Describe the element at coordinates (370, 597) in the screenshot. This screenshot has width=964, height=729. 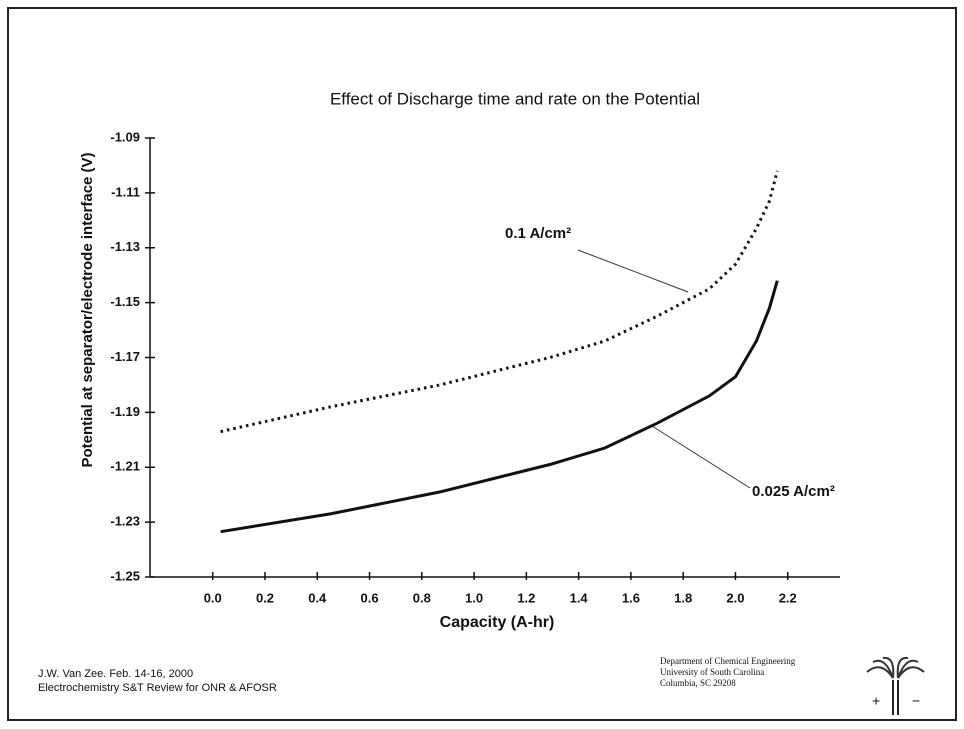
I see `x-tick-label: 0.6` at that location.